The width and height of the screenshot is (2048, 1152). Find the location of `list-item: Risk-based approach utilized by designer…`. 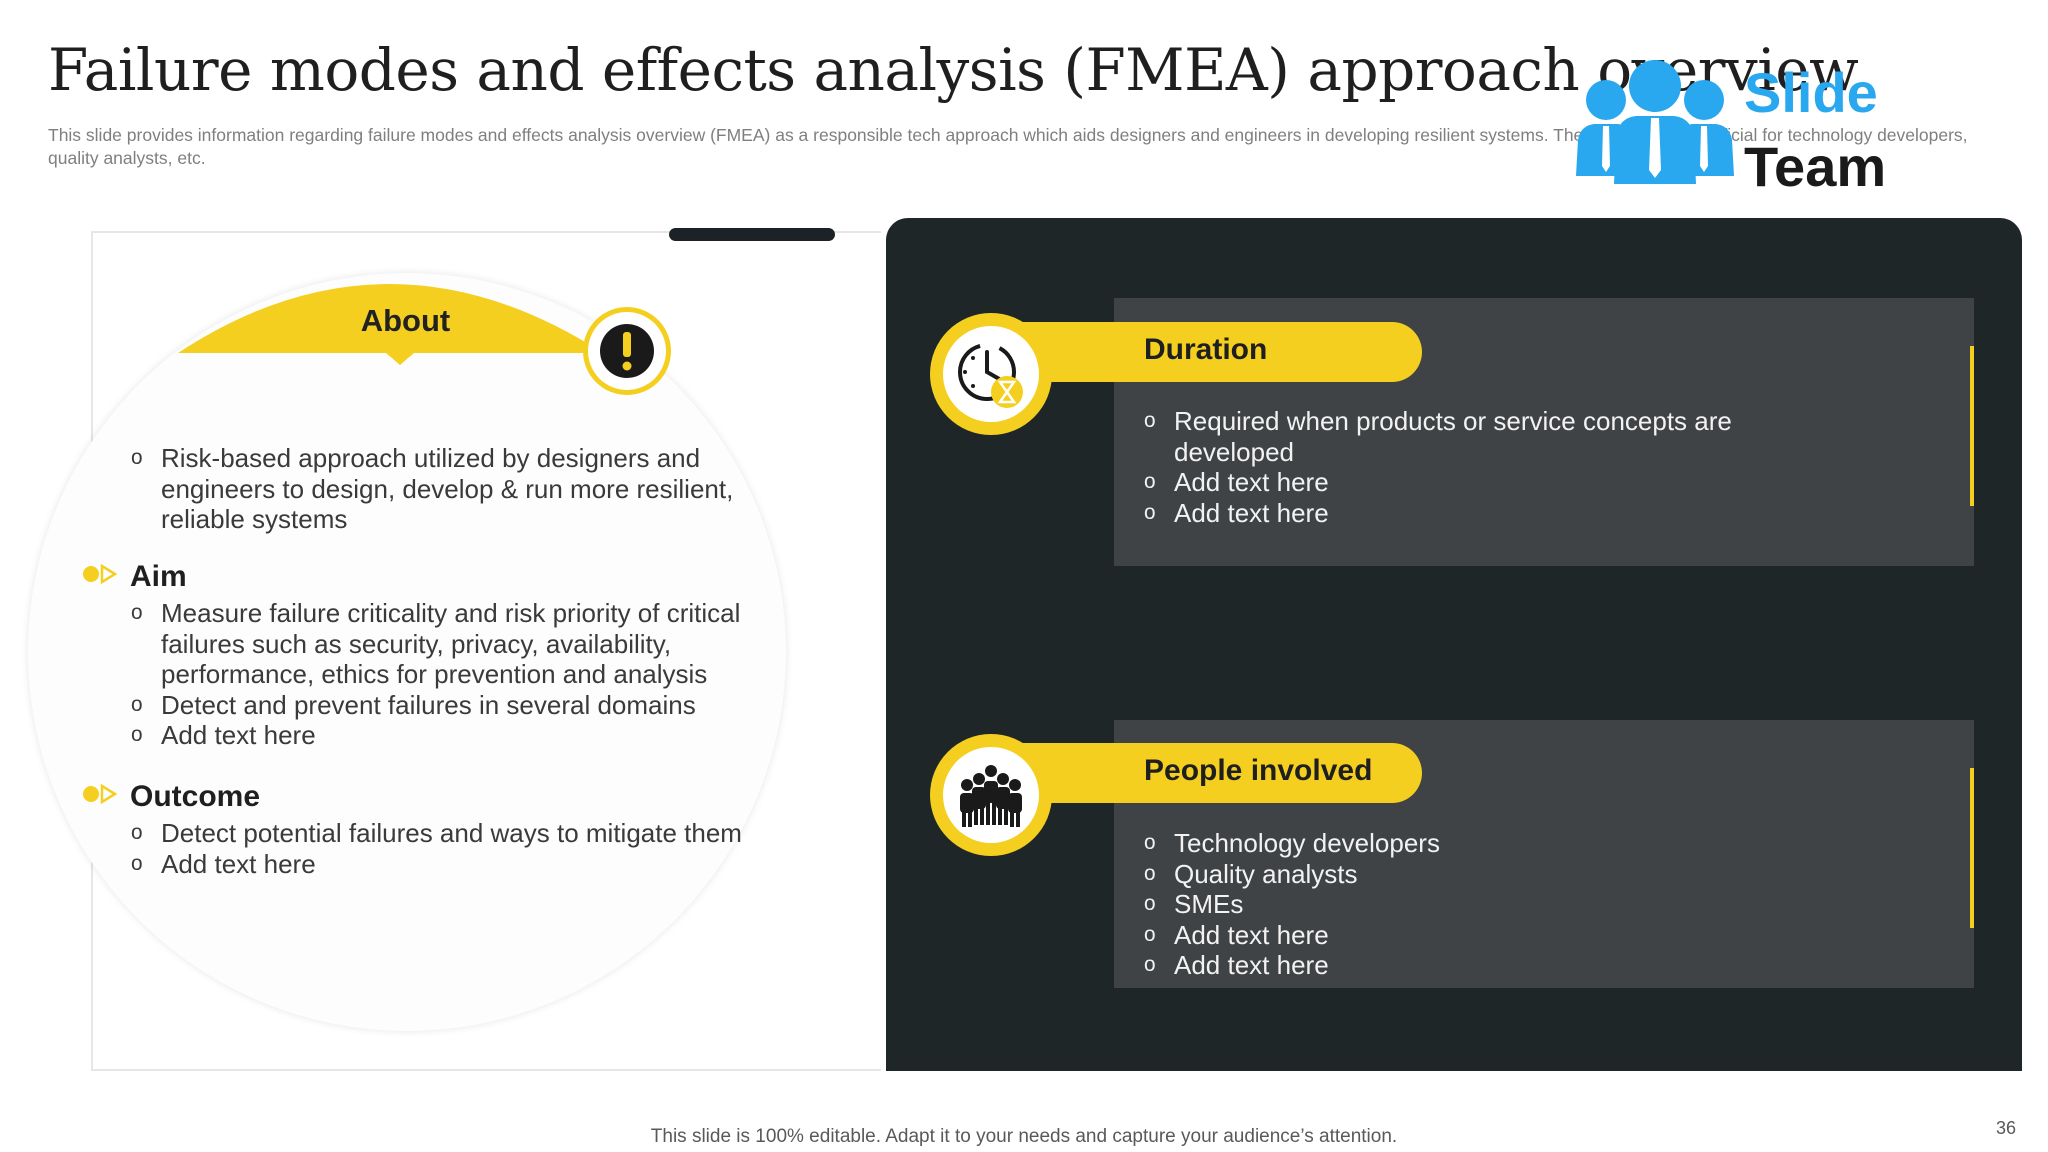

list-item: Risk-based approach utilized by designer… is located at coordinates (441, 489).